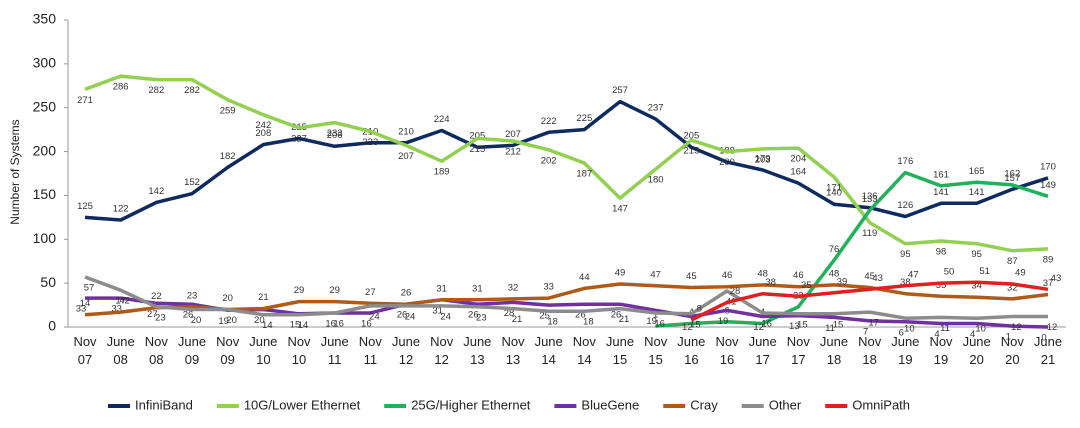 Image resolution: width=1080 pixels, height=428 pixels. Describe the element at coordinates (834, 193) in the screenshot. I see `data-label: 140` at that location.